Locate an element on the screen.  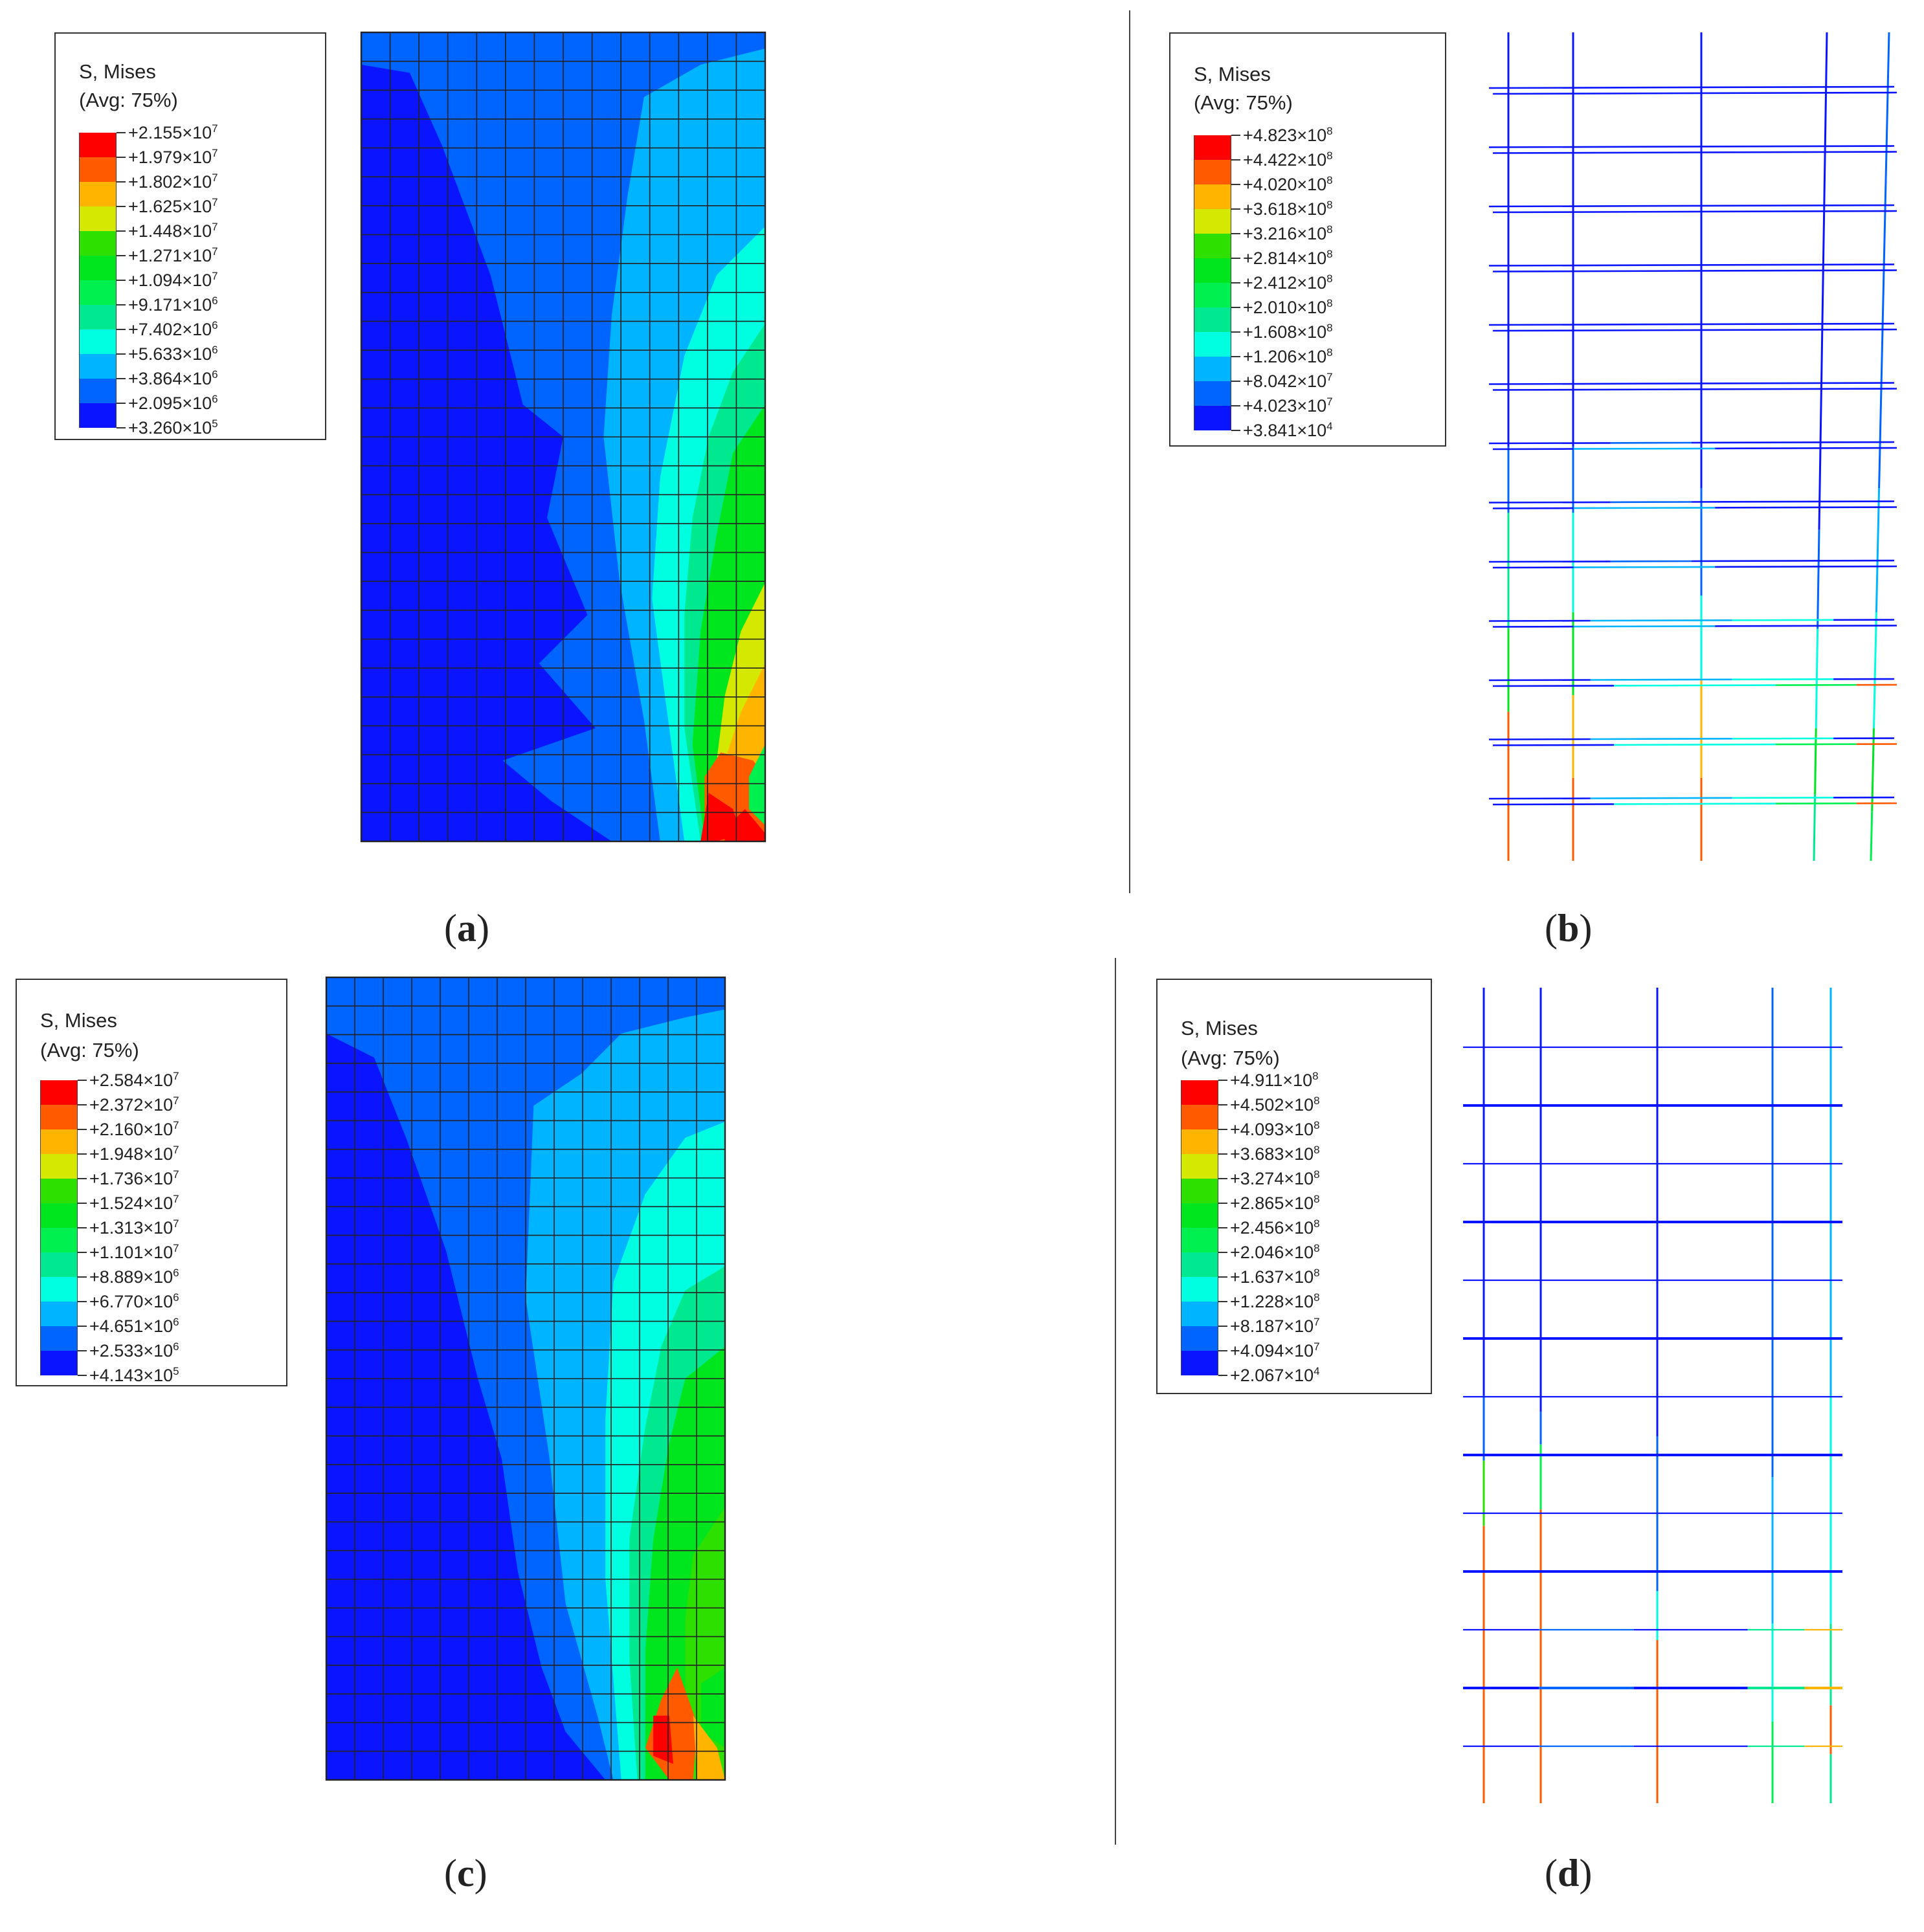
legend-value: +8.889×106 is located at coordinates (134, 1277).